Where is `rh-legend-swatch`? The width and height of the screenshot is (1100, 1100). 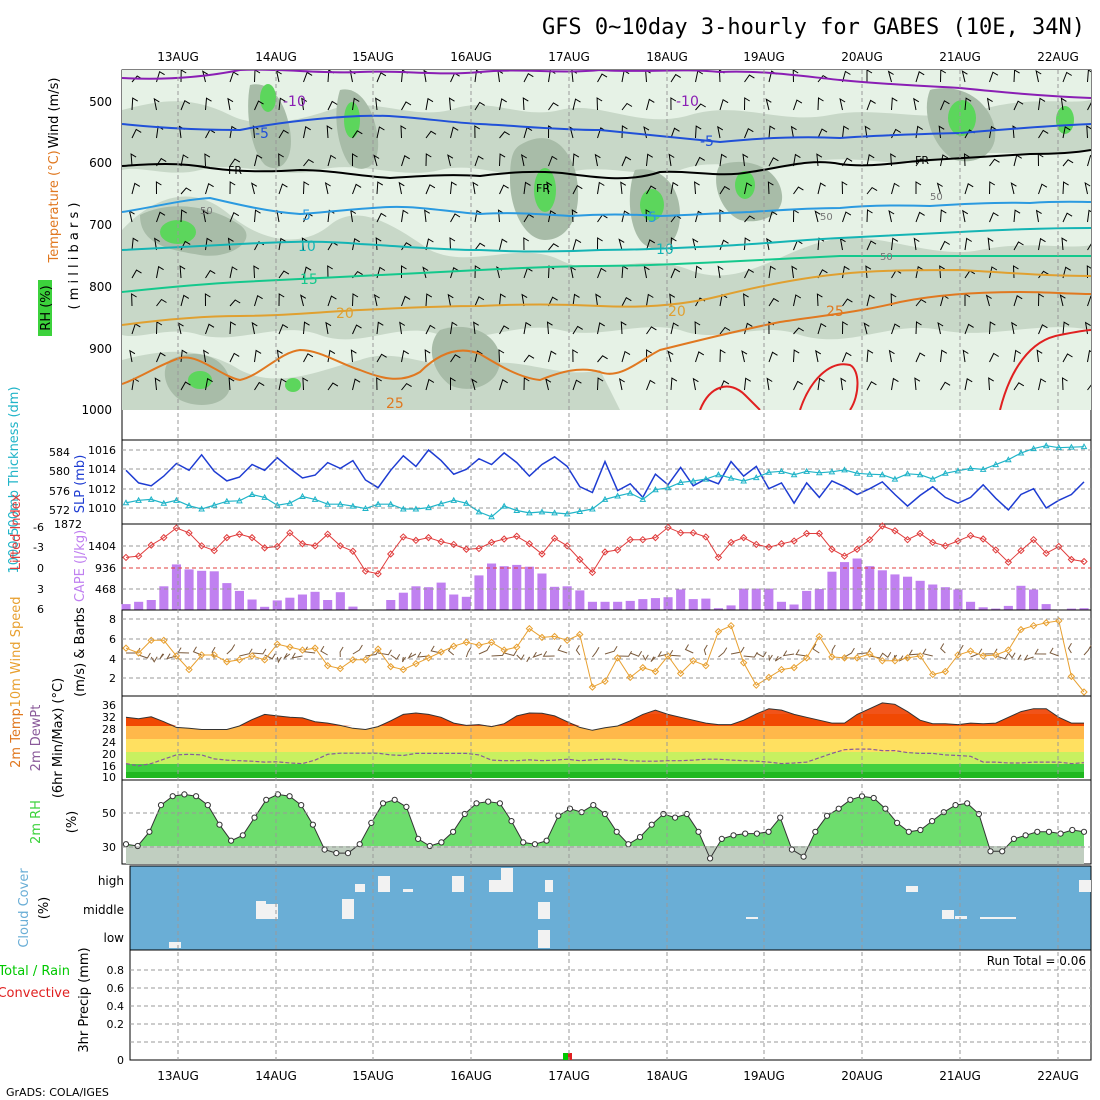 rh-legend-swatch is located at coordinates (45, 308).